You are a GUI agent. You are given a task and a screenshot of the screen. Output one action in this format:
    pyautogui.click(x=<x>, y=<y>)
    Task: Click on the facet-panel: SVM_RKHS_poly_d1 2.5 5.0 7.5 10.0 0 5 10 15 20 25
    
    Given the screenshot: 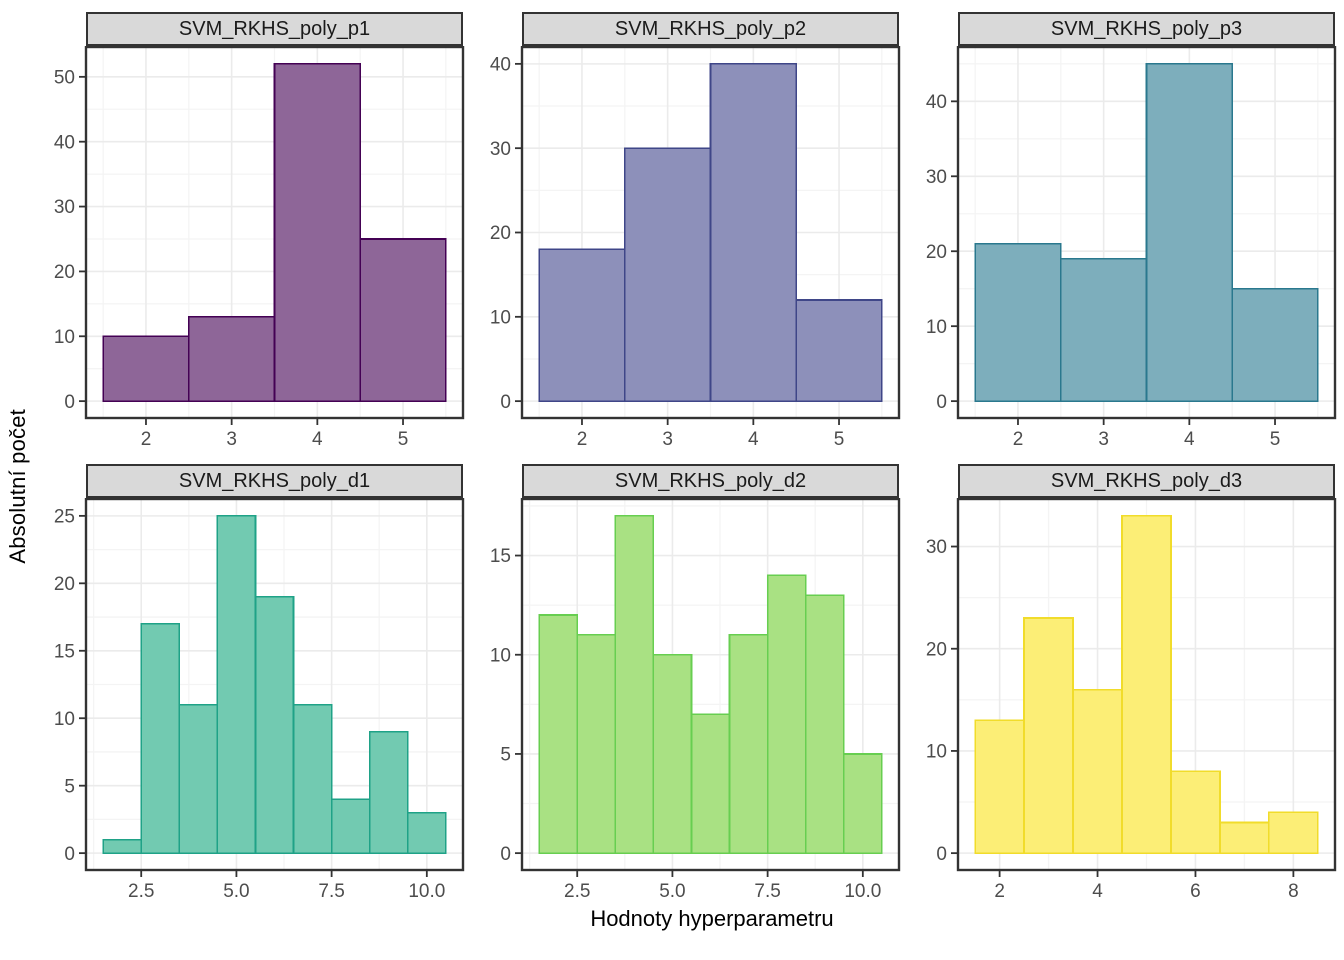 What is the action you would take?
    pyautogui.click(x=251, y=683)
    